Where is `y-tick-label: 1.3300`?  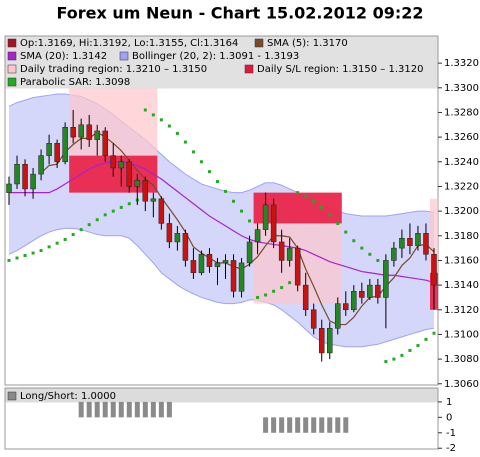 y-tick-label: 1.3300 is located at coordinates (461, 88).